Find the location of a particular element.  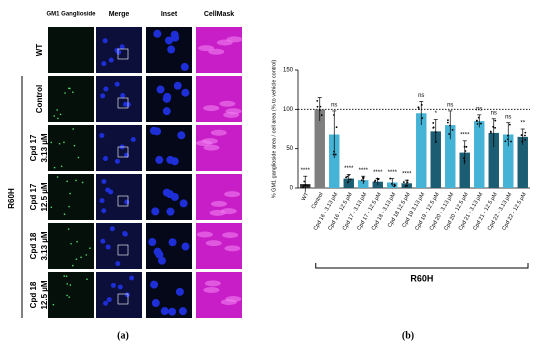

micrograph is located at coordinates (71, 295).